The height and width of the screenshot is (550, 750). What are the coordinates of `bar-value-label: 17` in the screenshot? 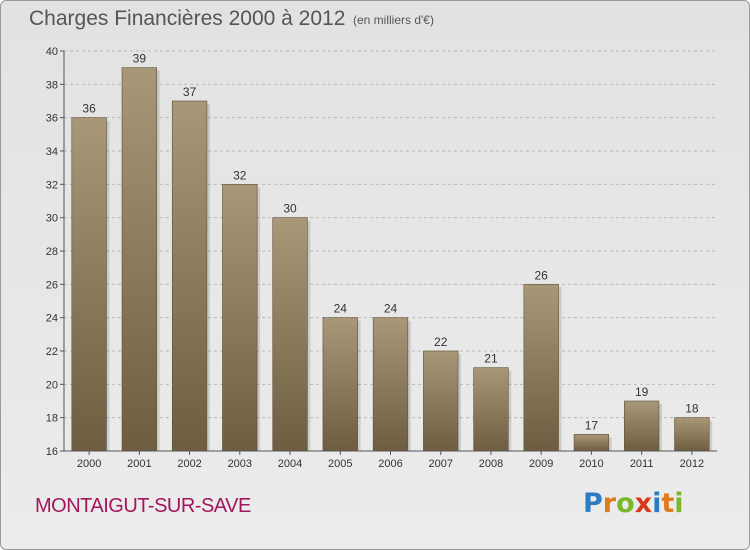 It's located at (592, 425).